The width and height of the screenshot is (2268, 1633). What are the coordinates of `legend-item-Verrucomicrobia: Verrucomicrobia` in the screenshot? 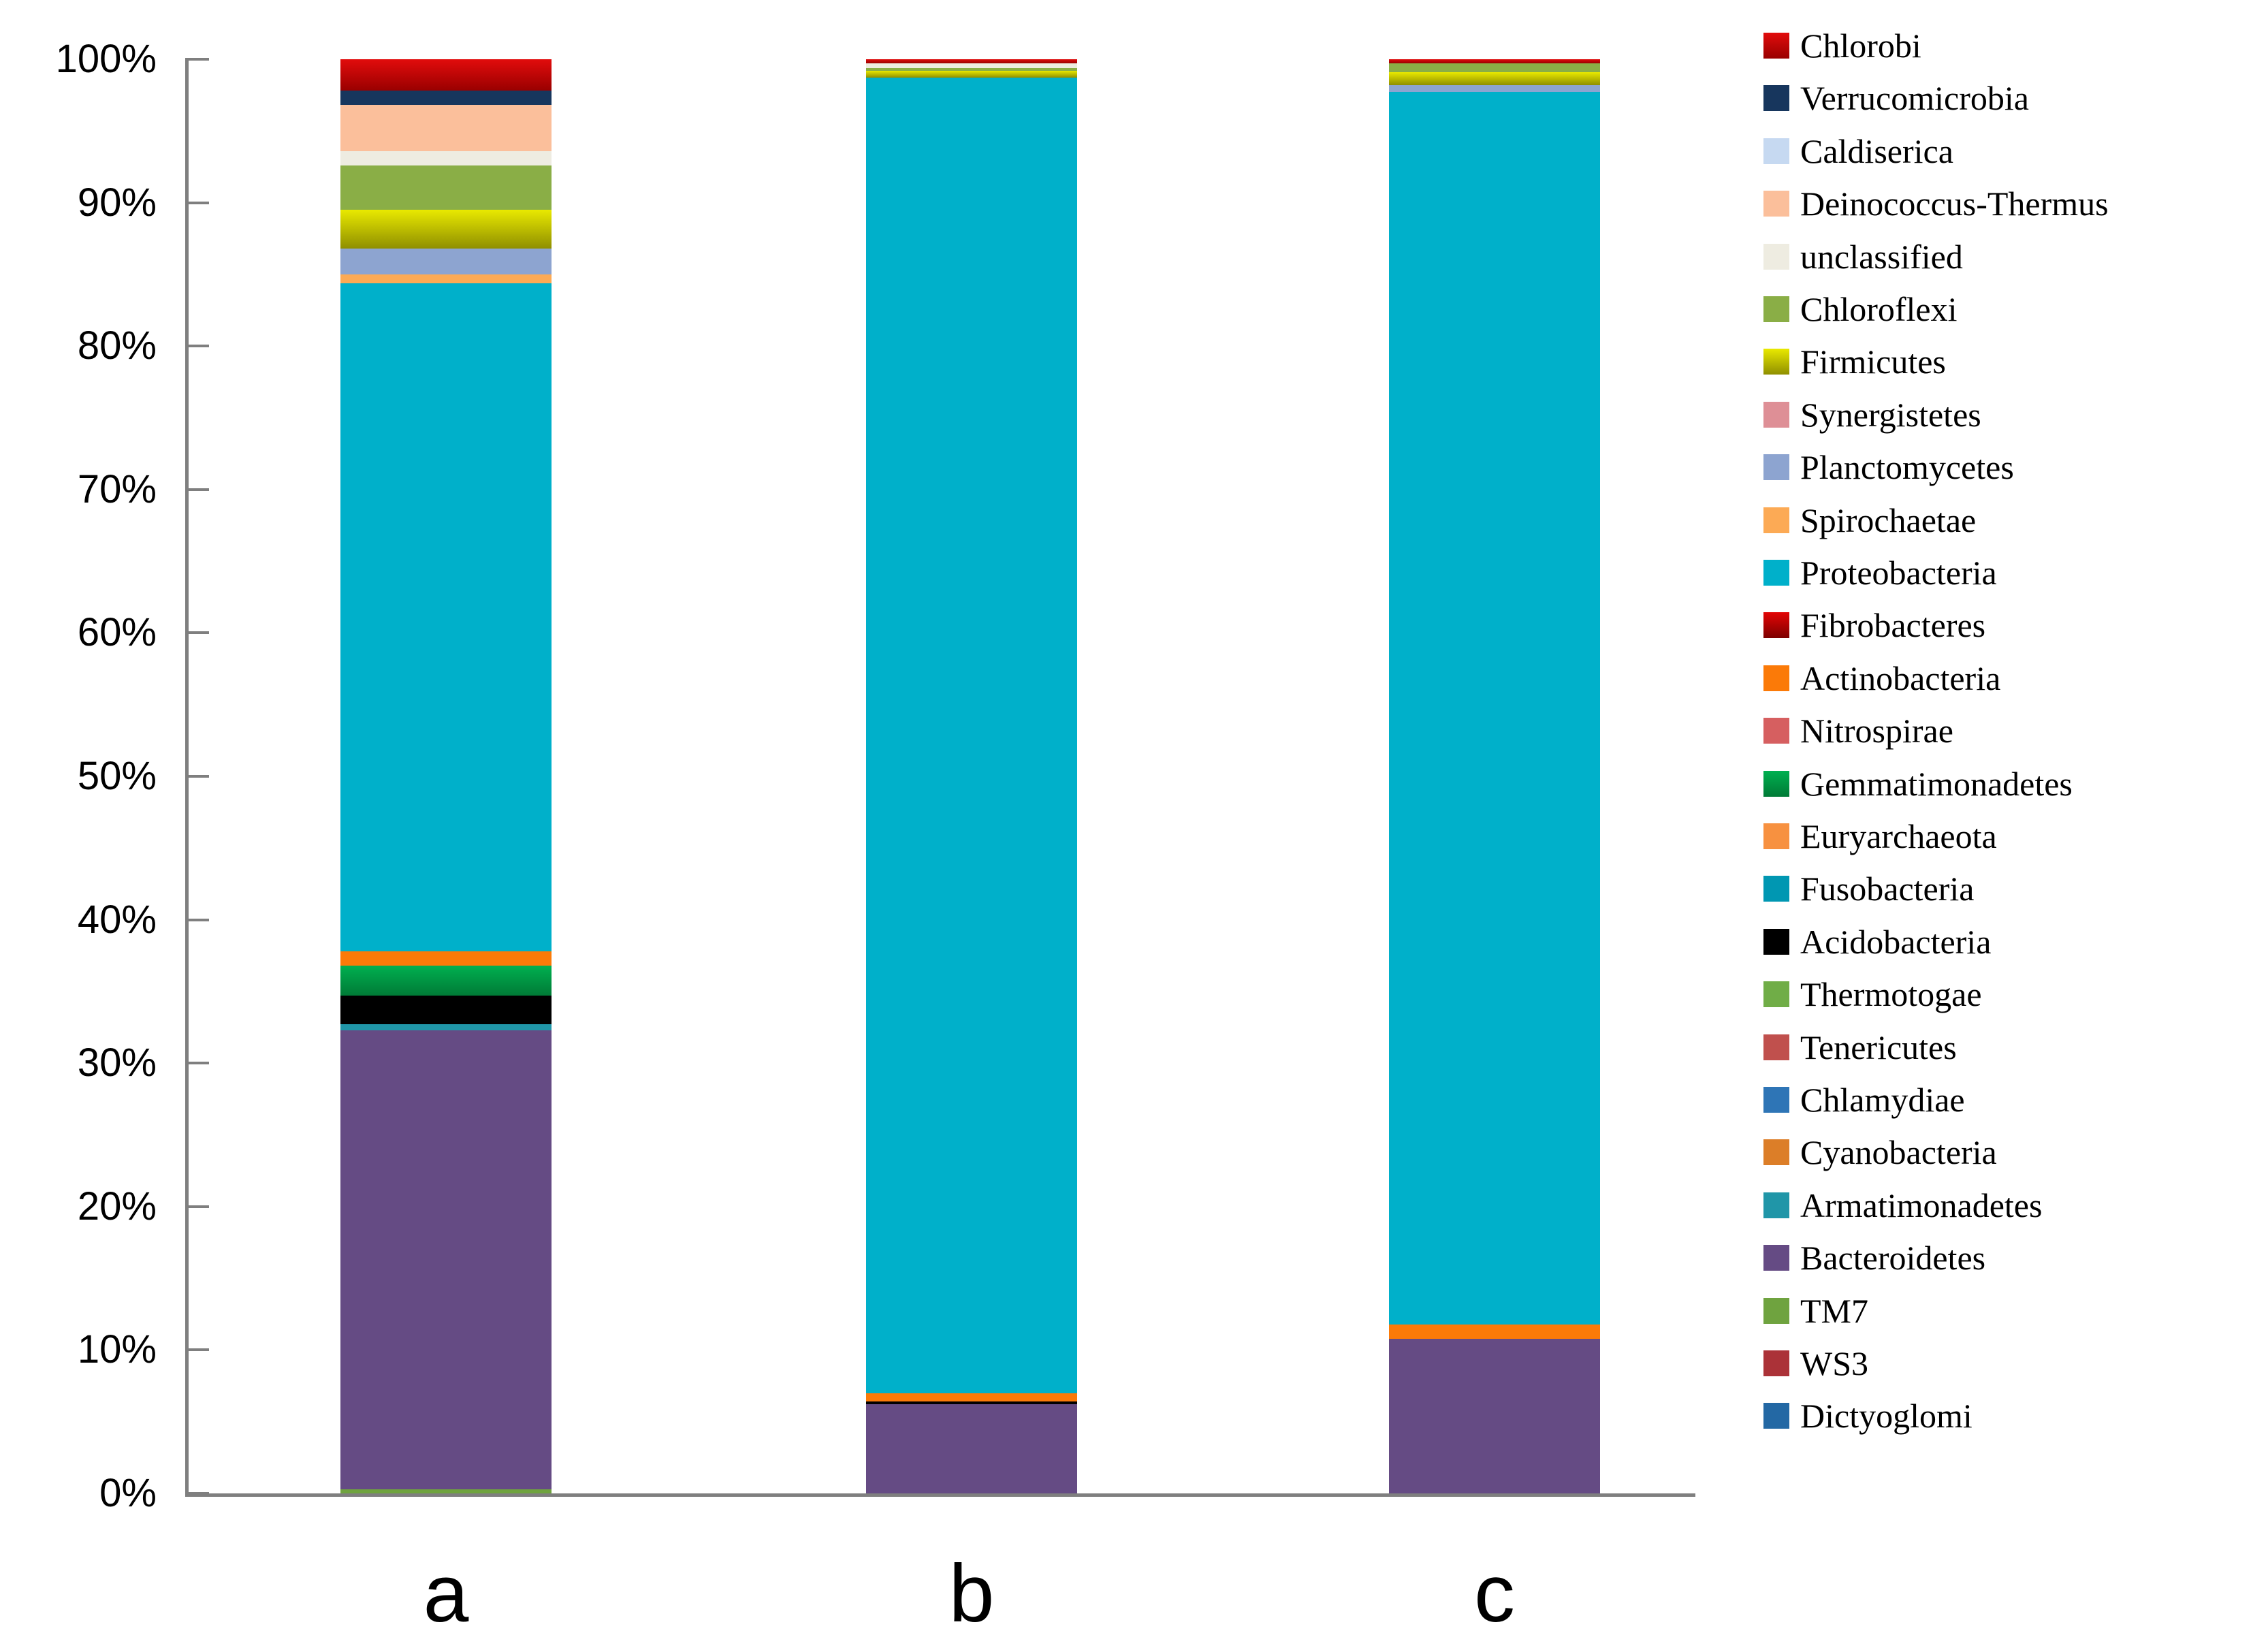 It's located at (1896, 98).